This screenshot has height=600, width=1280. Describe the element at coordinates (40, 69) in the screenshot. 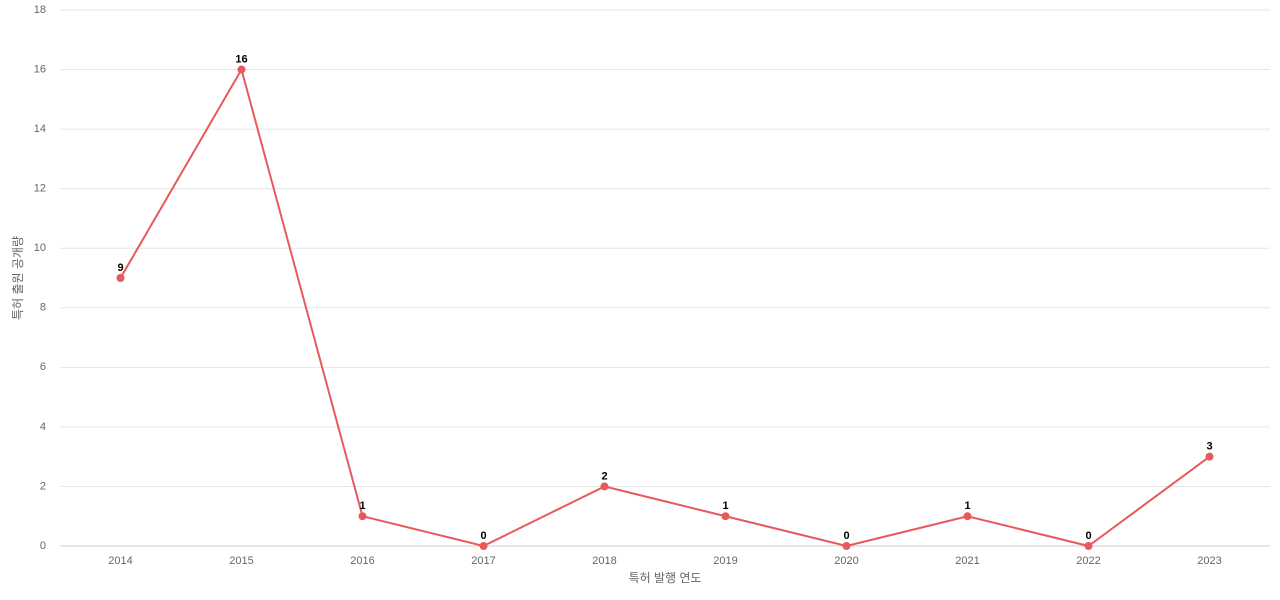

I see `y-tick-label: 16` at that location.